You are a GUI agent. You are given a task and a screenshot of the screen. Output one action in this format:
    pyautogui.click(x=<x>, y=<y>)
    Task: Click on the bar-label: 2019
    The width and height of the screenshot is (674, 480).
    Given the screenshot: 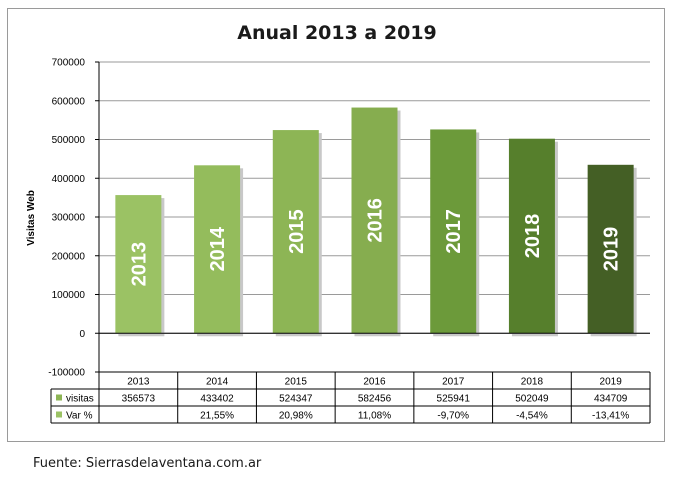 What is the action you would take?
    pyautogui.click(x=612, y=249)
    